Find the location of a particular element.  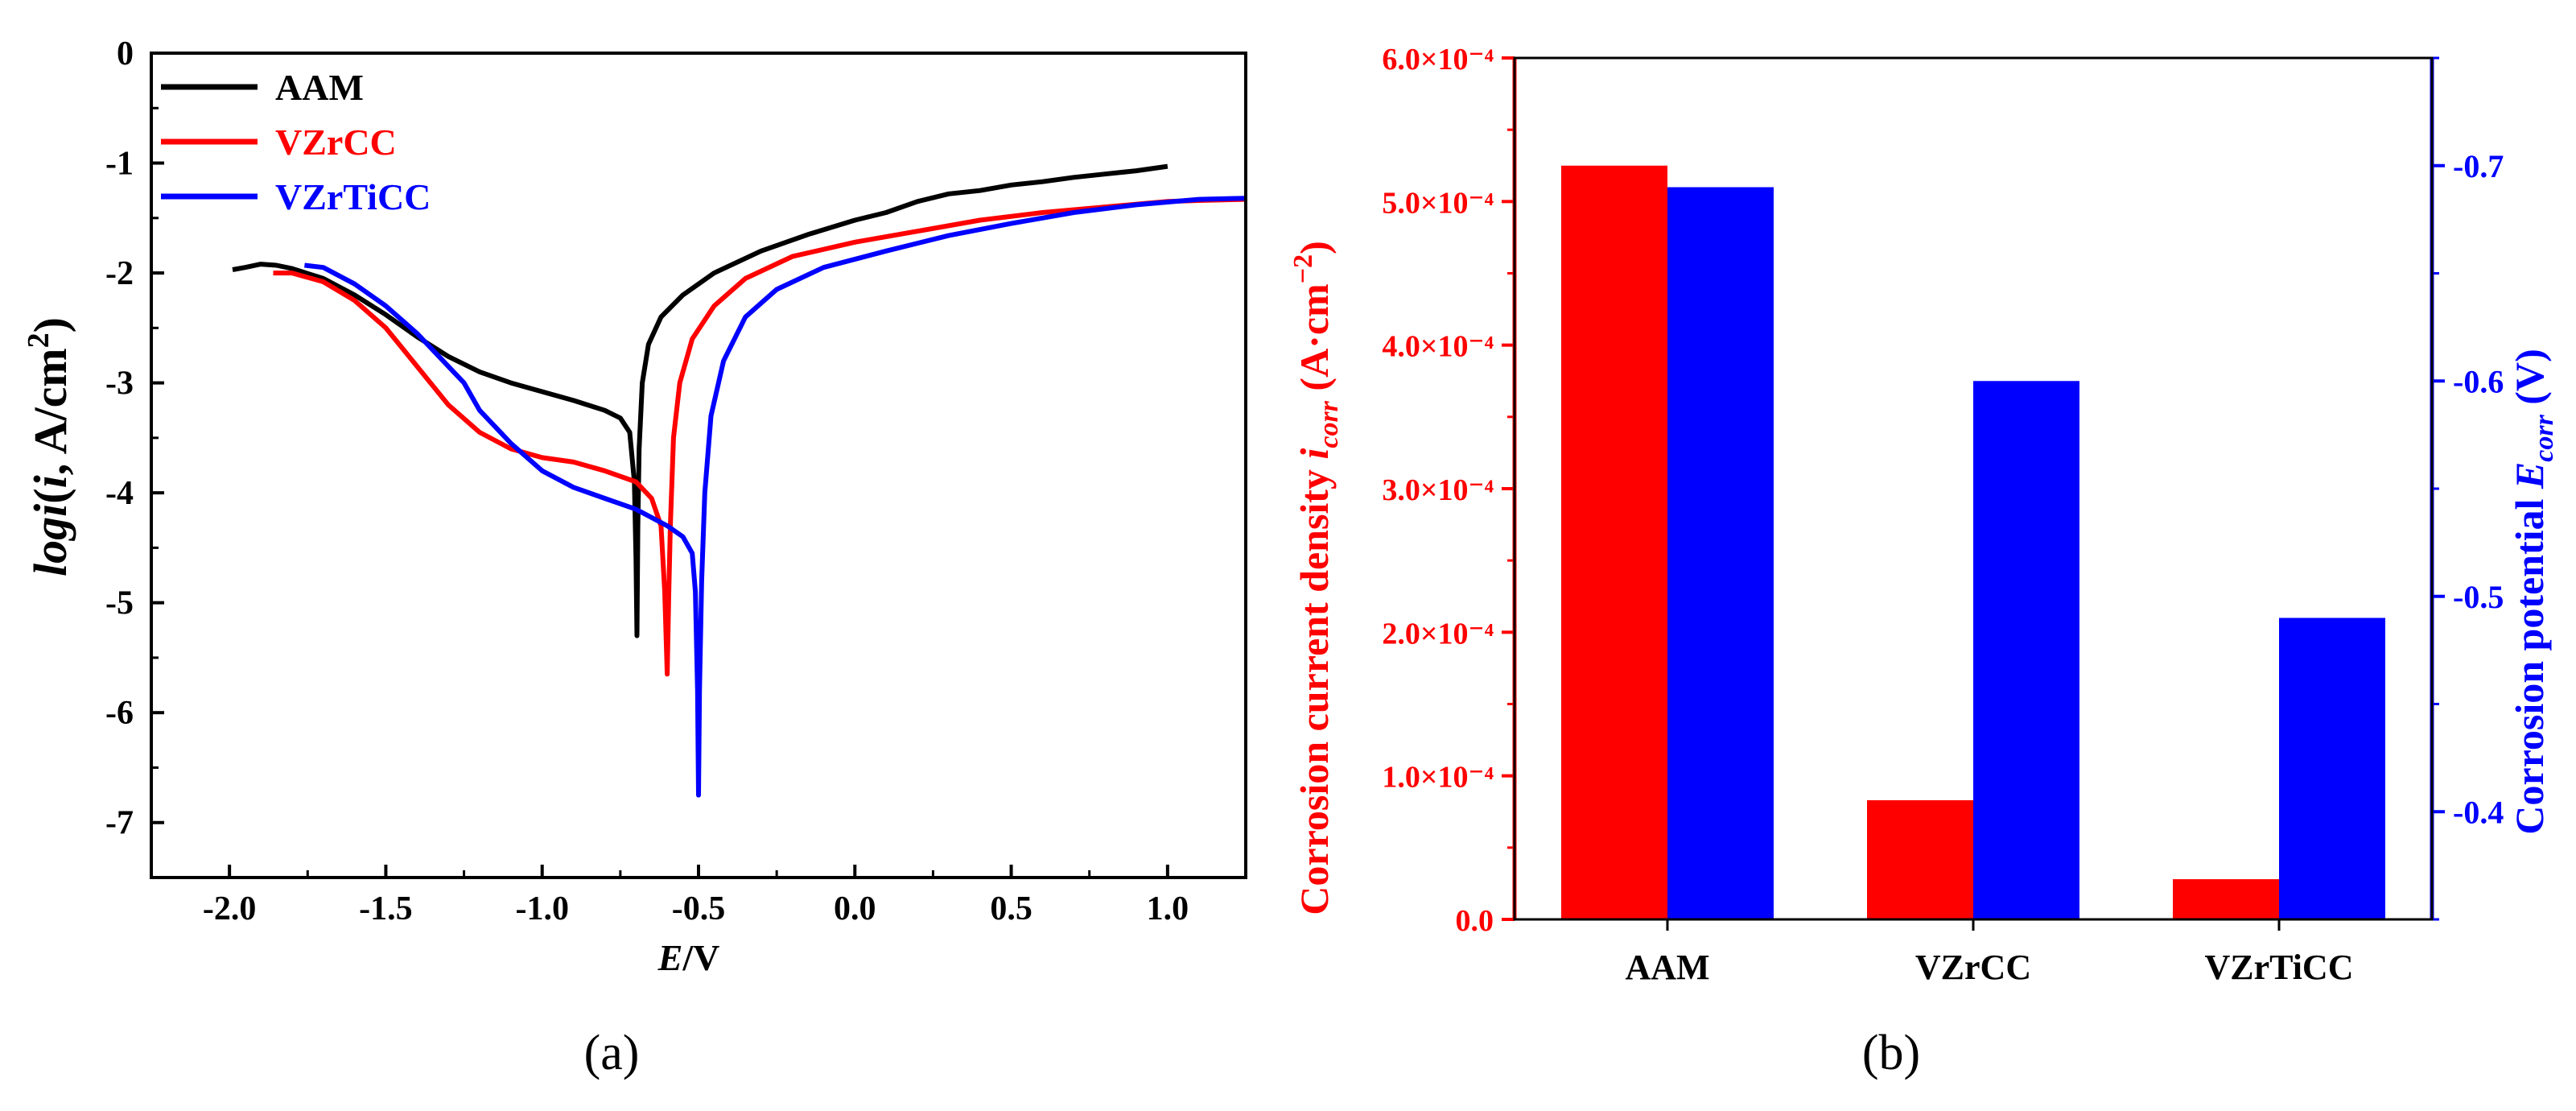

bar-icorr-vzrticc is located at coordinates (2226, 899).